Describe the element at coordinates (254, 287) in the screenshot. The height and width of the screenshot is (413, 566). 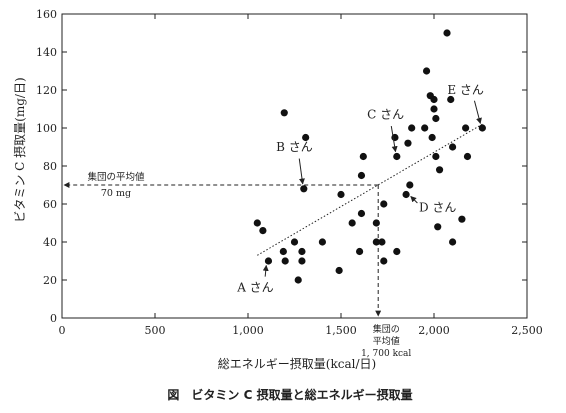
I see `person-annotation-label: A さん` at that location.